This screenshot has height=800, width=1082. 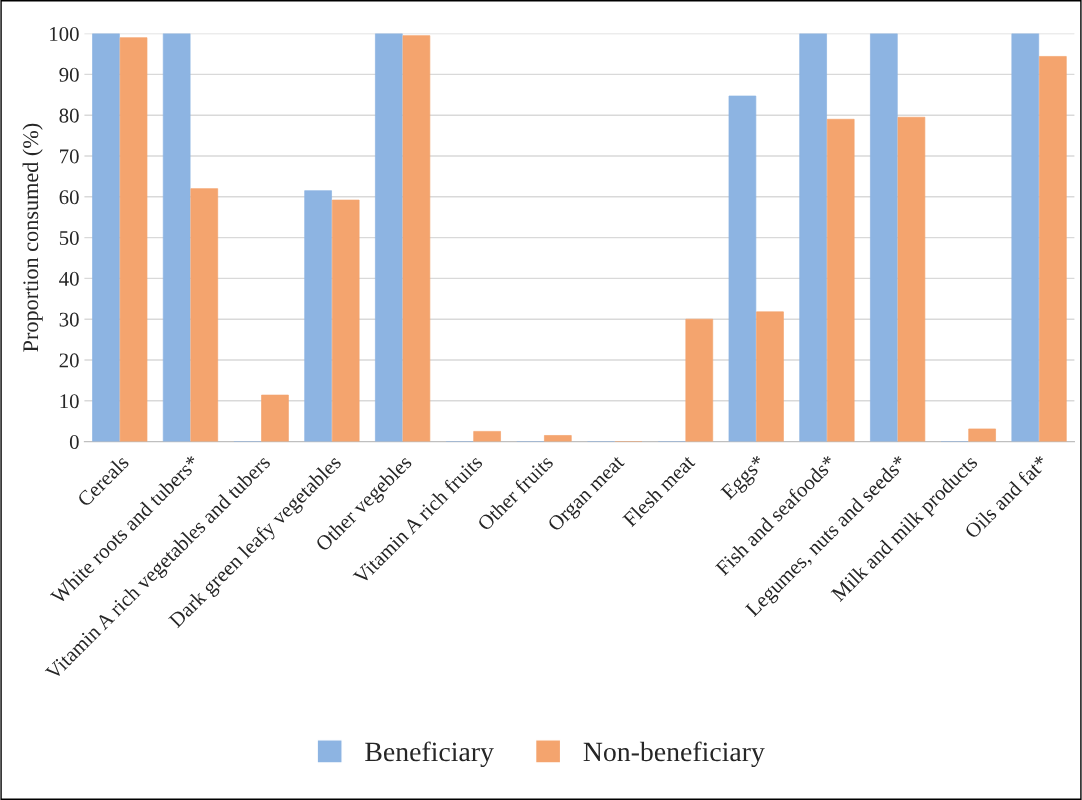 What do you see at coordinates (69, 401) in the screenshot?
I see `y-tick-label: 10` at bounding box center [69, 401].